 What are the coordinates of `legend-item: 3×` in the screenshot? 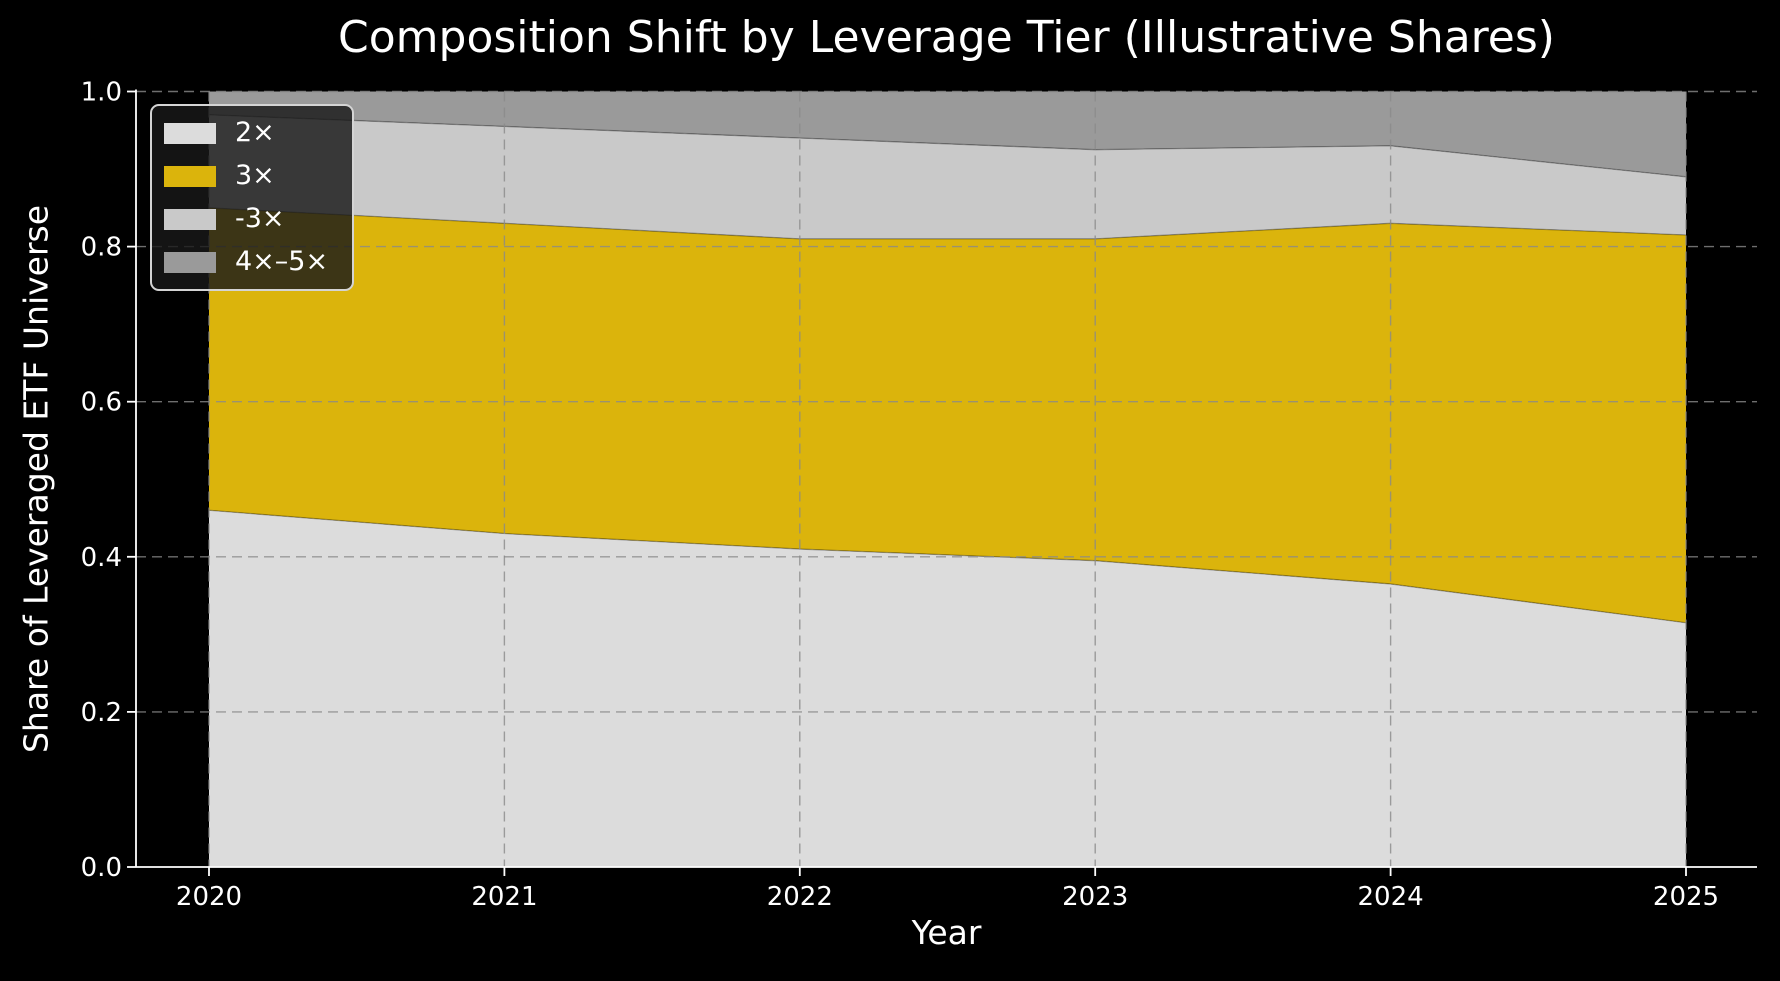 It's located at (246, 176).